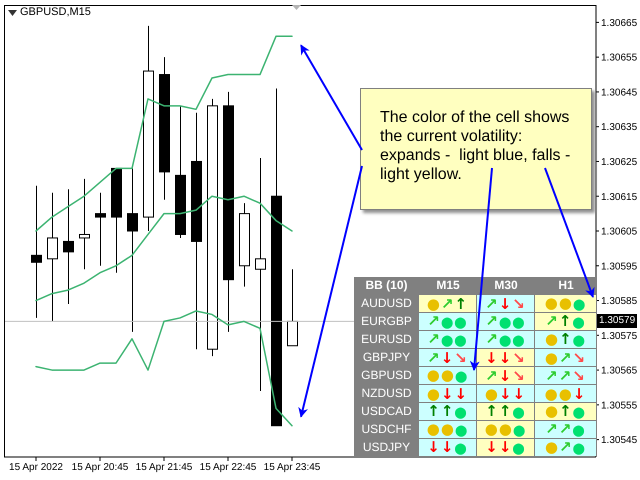  Describe the element at coordinates (619, 440) in the screenshot. I see `y-tick-label: 1.30545` at that location.